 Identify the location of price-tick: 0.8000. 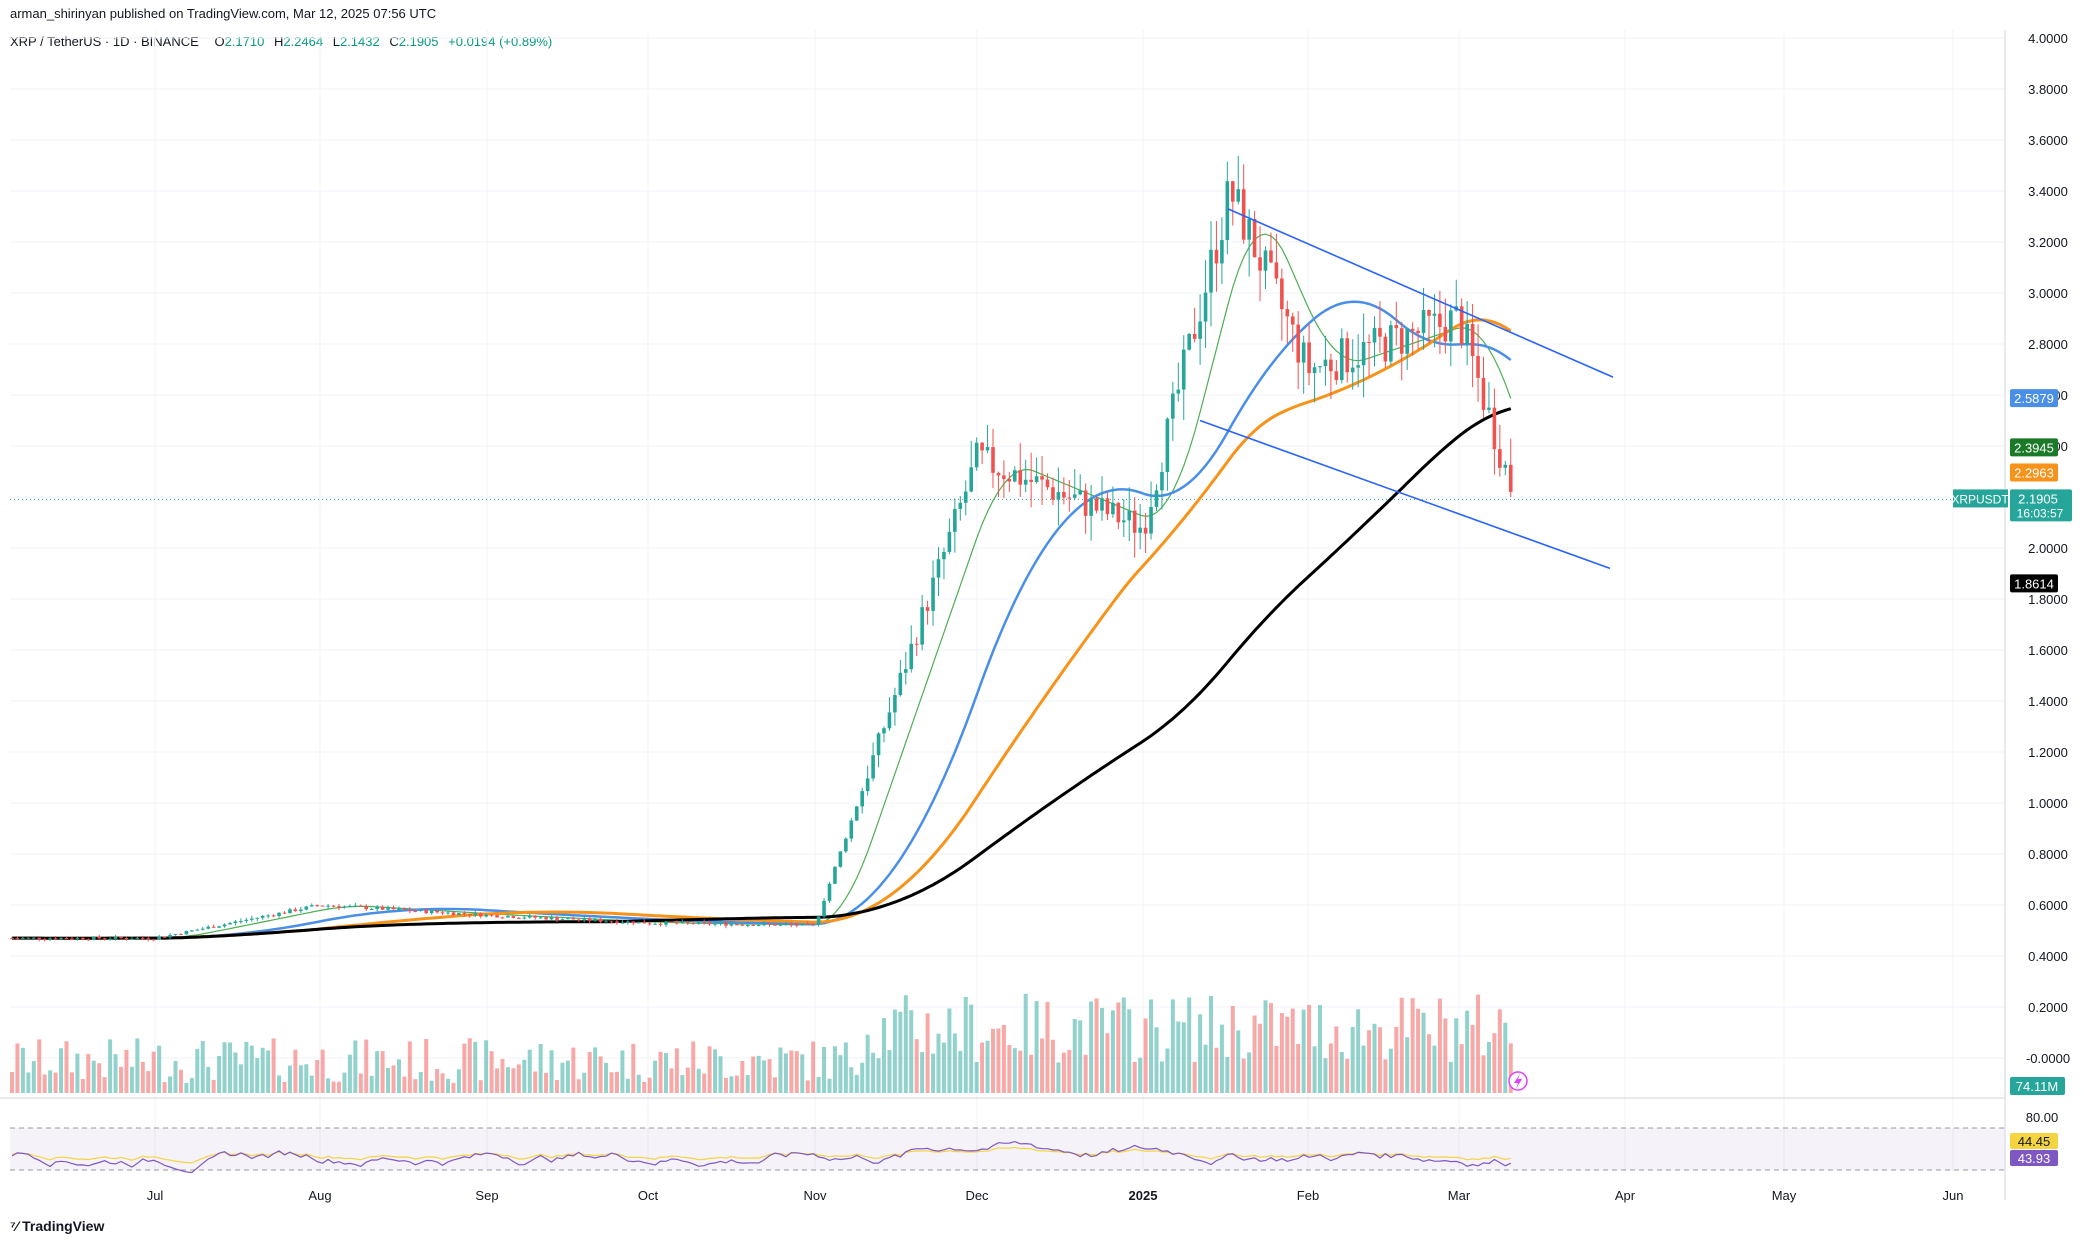
(2048, 854).